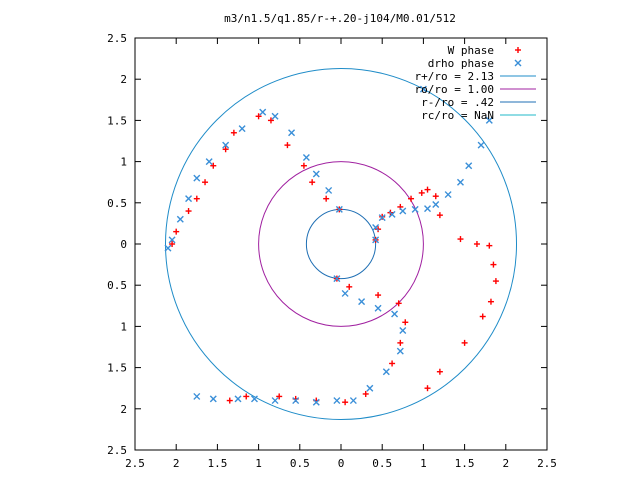 This screenshot has height=480, width=640. Describe the element at coordinates (454, 76) in the screenshot. I see `legend-label-2: r+/ro = 2.13` at that location.